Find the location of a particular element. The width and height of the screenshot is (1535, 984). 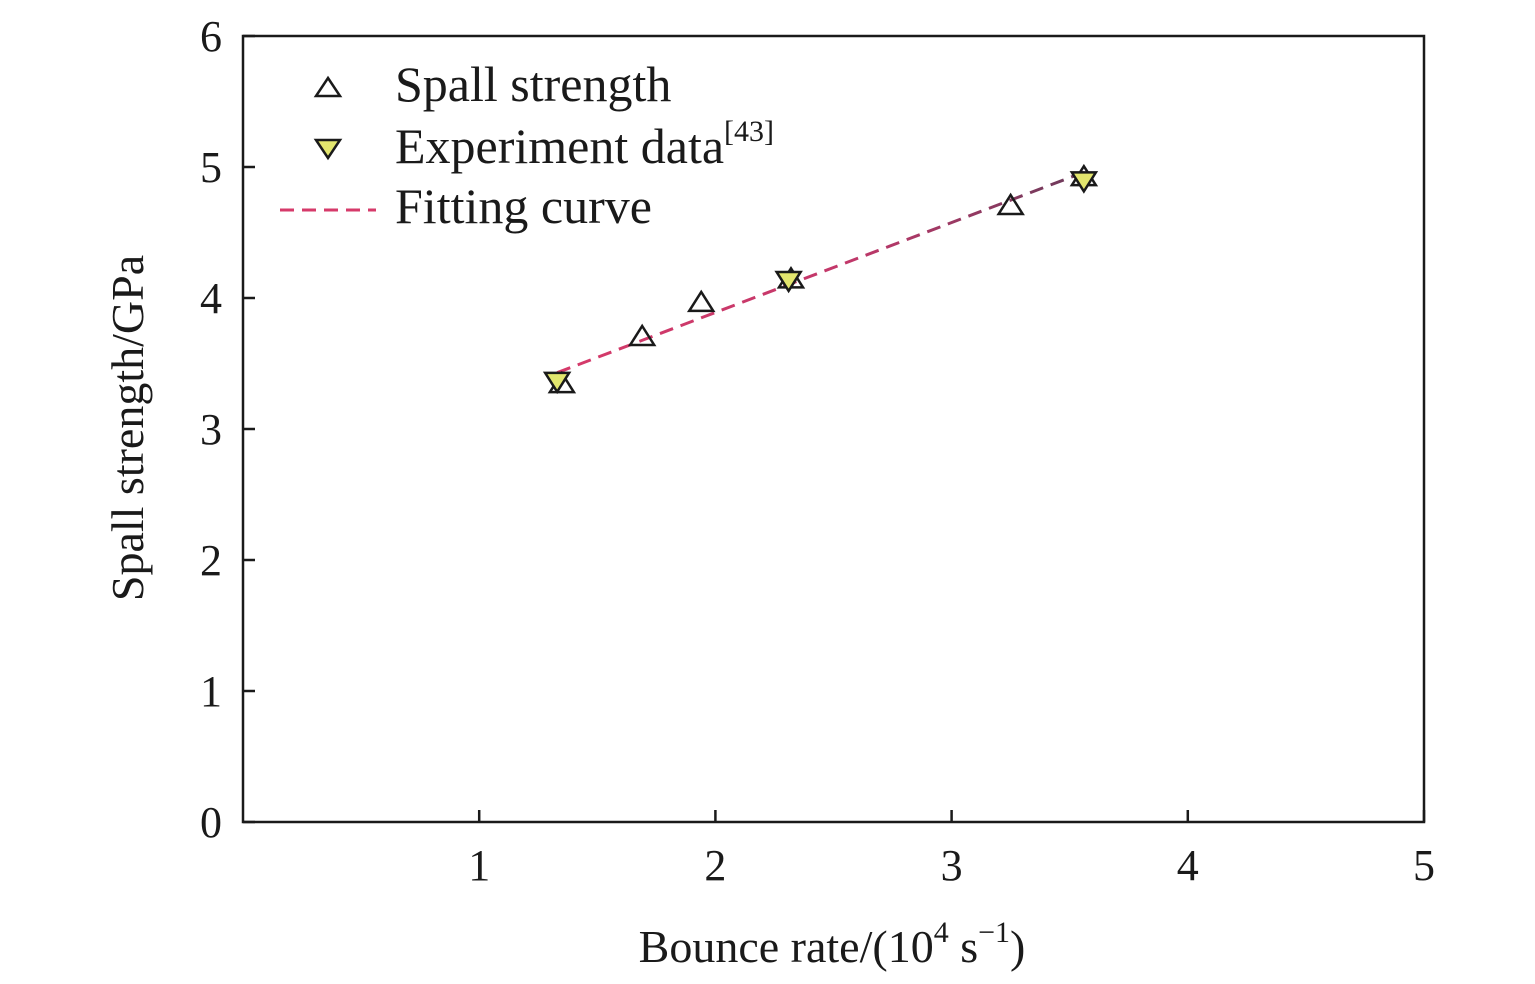

legend-triangle-down-marker is located at coordinates (328, 149).